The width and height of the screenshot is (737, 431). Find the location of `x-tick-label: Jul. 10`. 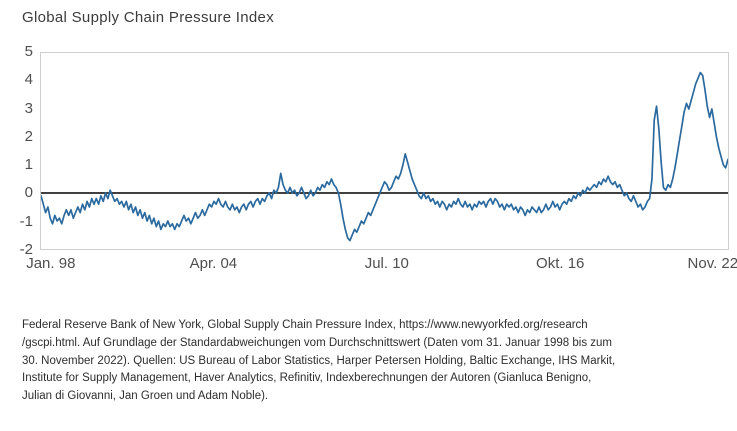

x-tick-label: Jul. 10 is located at coordinates (386, 263).